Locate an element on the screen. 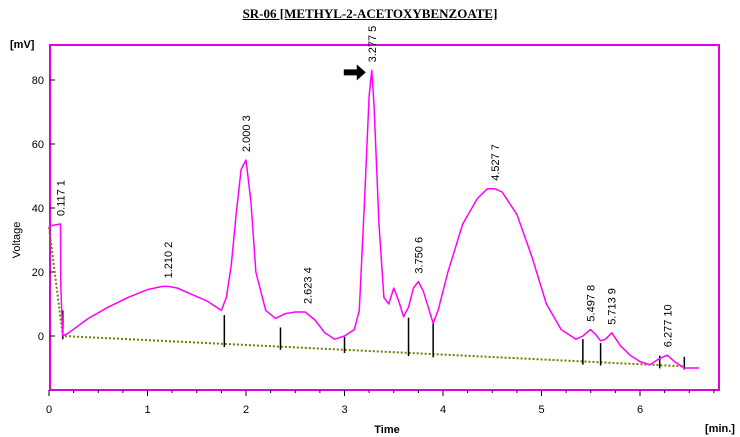 This screenshot has height=437, width=740. y-tick-label: 0 is located at coordinates (41, 337).